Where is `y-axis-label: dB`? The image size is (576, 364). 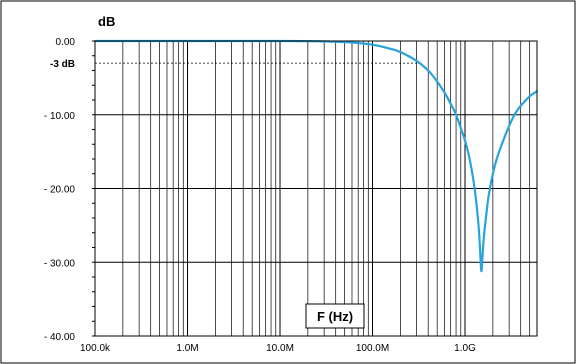
y-axis-label: dB is located at coordinates (106, 21).